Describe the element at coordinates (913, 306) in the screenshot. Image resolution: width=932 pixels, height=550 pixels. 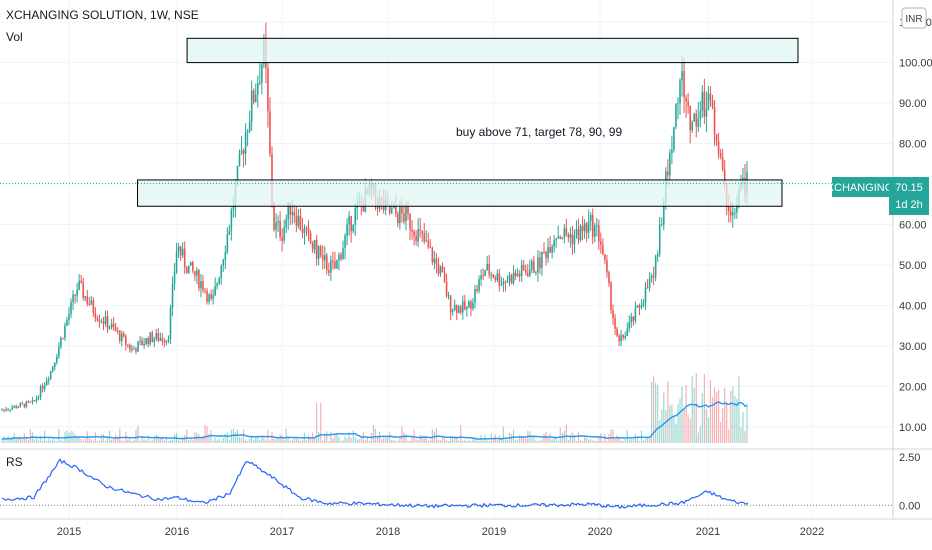
I see `price-tick-label: 40.00` at that location.